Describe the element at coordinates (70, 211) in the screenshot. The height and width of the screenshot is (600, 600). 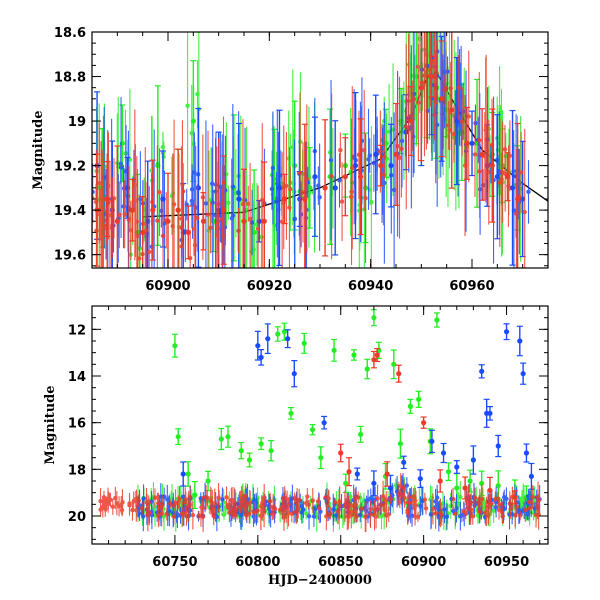
I see `top-y-tick-label: 19.4` at that location.